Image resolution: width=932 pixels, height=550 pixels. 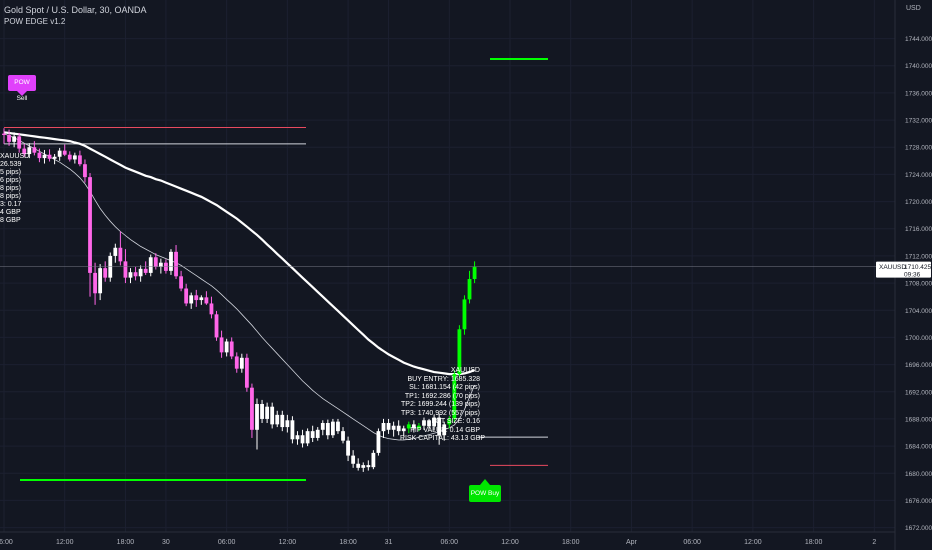 I want to click on price-tick-label: 1732.000, so click(x=918, y=121).